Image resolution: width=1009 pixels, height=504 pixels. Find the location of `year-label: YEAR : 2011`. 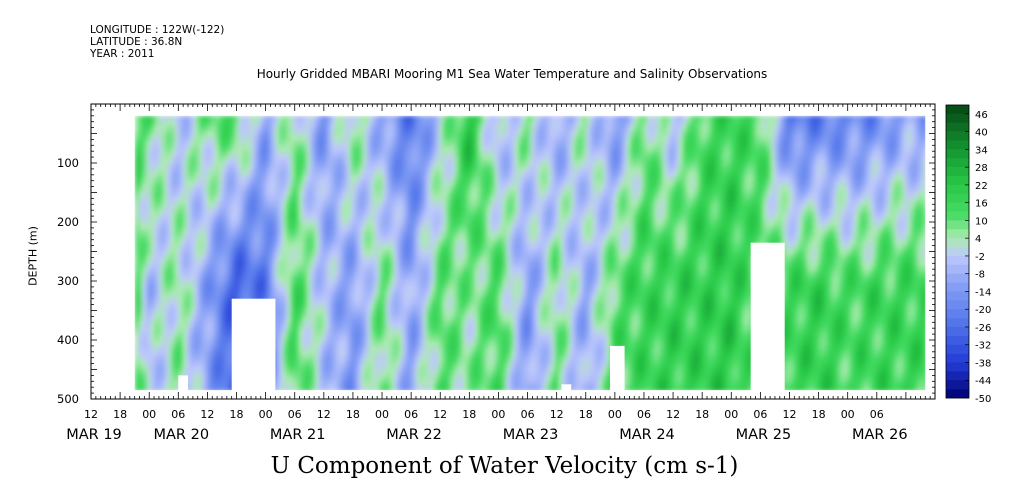

year-label: YEAR : 2011 is located at coordinates (122, 54).